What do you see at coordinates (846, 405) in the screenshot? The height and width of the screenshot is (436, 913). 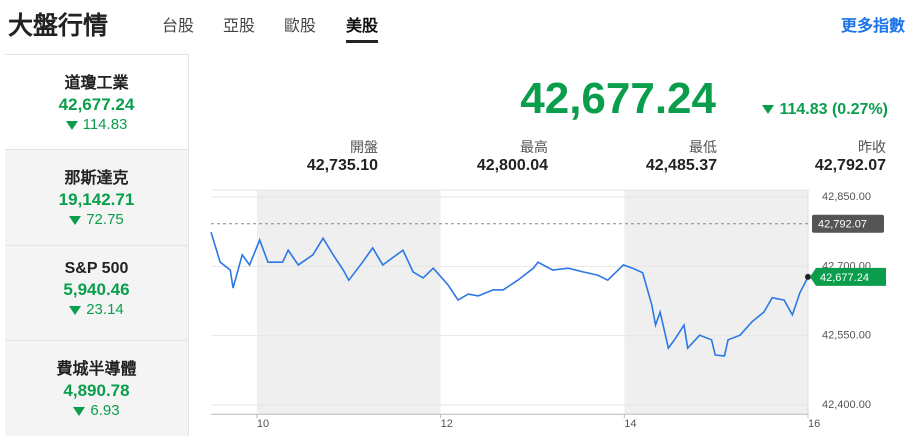 I see `y-tick-label: 42,400.00` at bounding box center [846, 405].